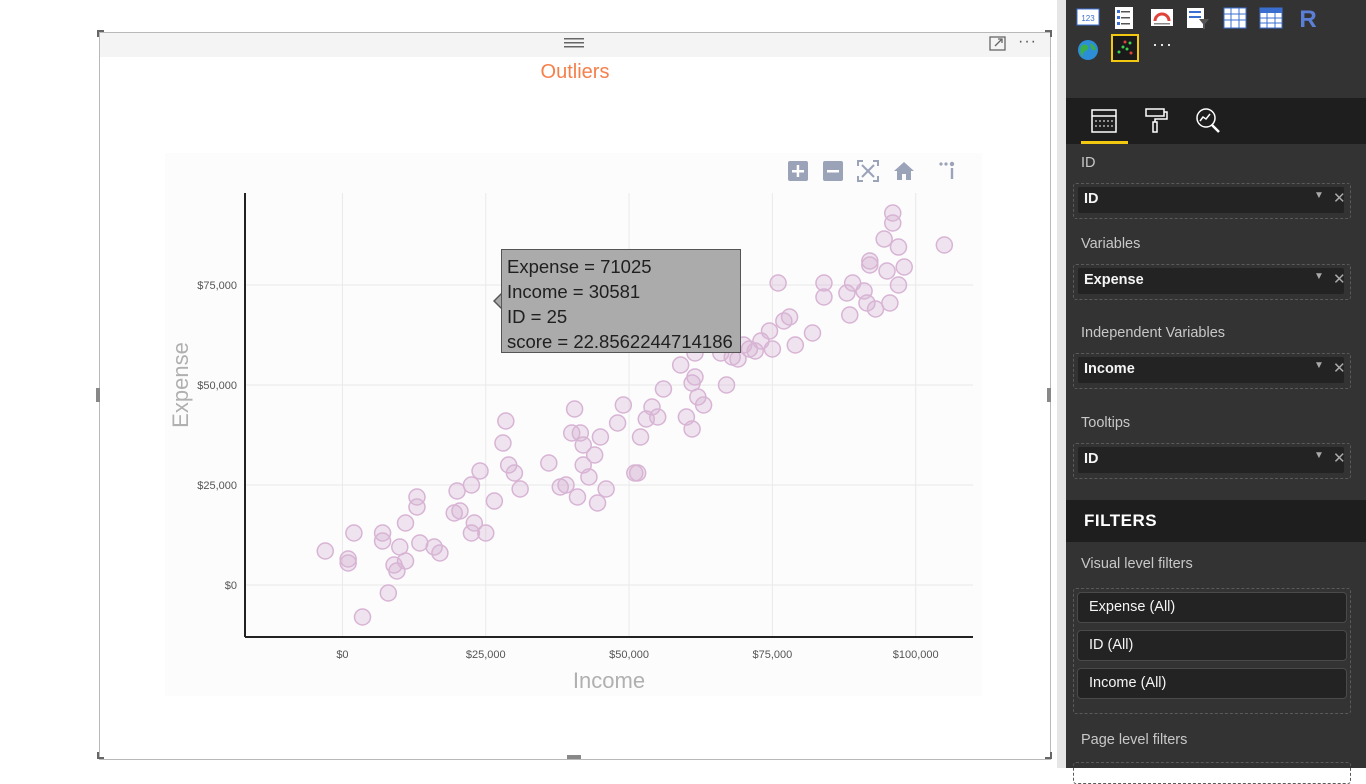 The height and width of the screenshot is (784, 1366). Describe the element at coordinates (868, 171) in the screenshot. I see `autoscale-icon` at that location.